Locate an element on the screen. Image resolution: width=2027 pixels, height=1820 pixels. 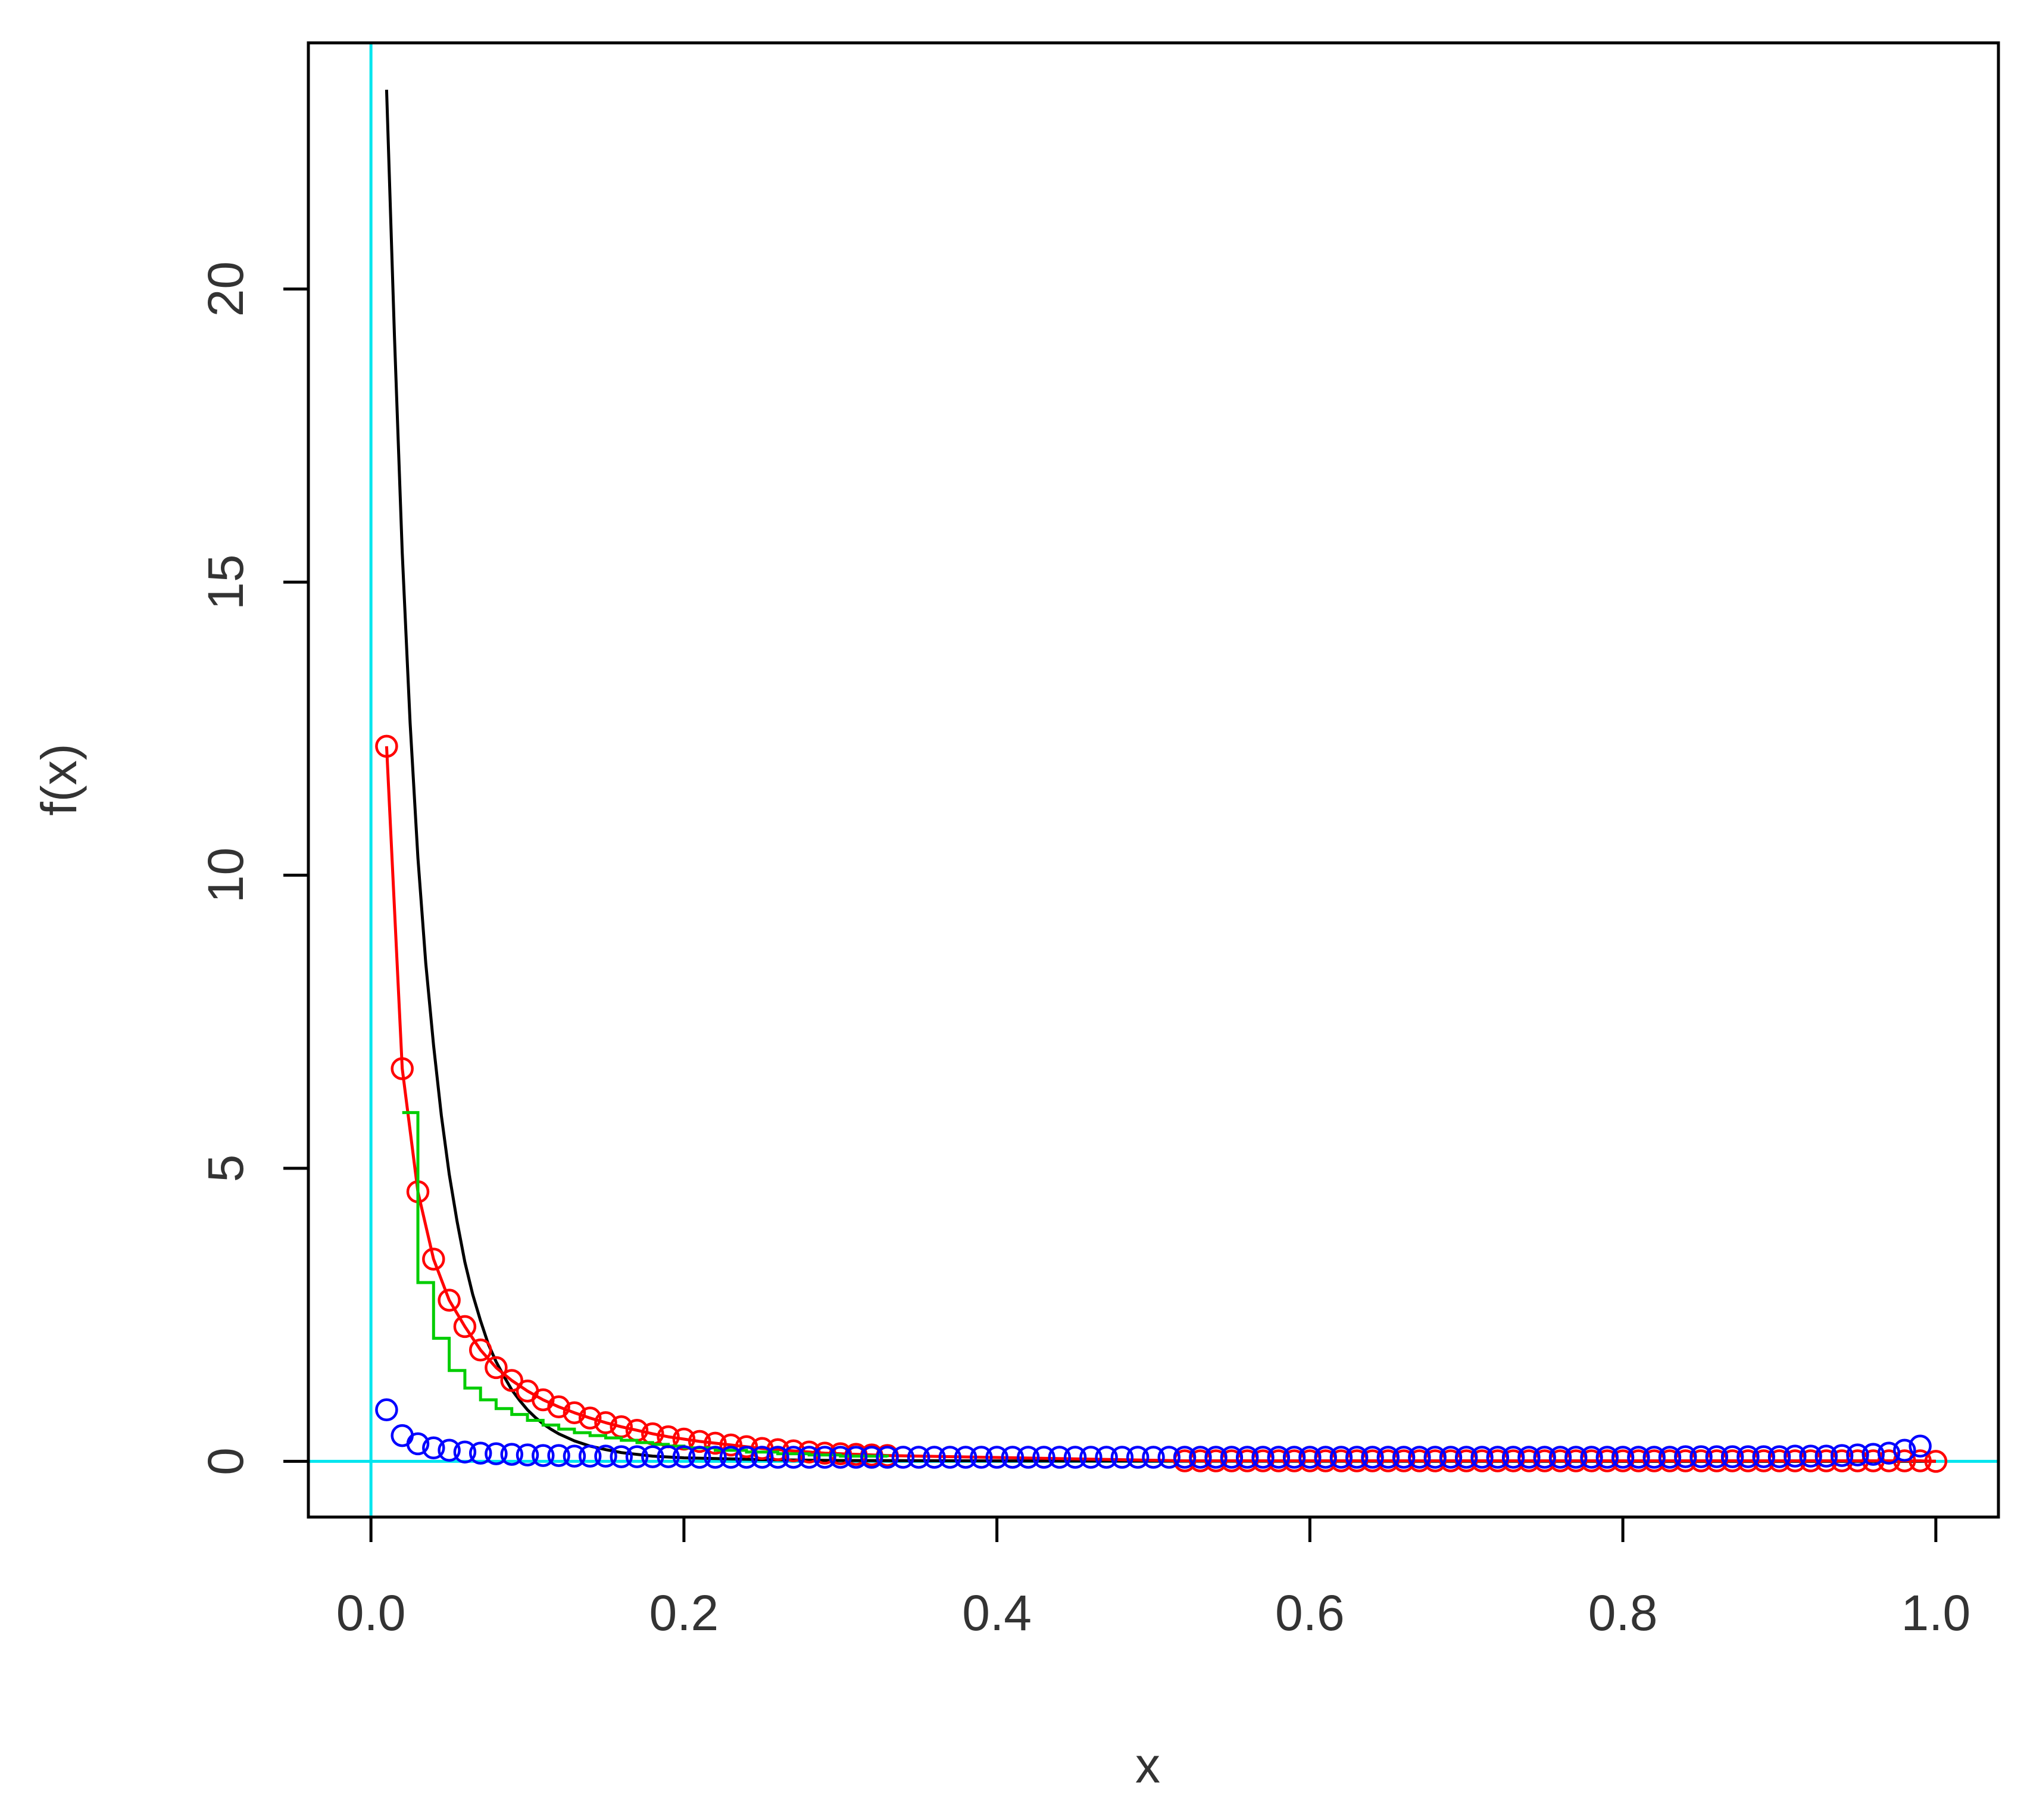
x-tick-label: 0.8 is located at coordinates (1623, 1613).